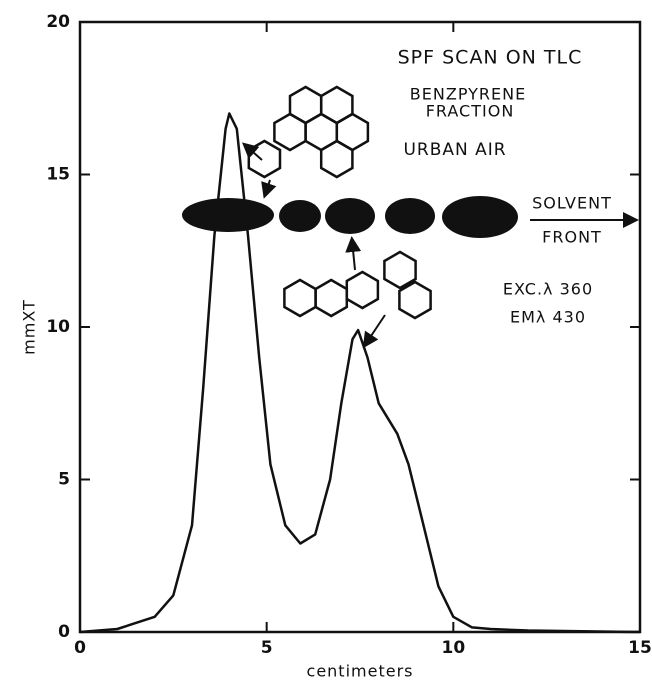 This screenshot has height=687, width=652. Describe the element at coordinates (64, 632) in the screenshot. I see `y-tick-label: 0` at that location.